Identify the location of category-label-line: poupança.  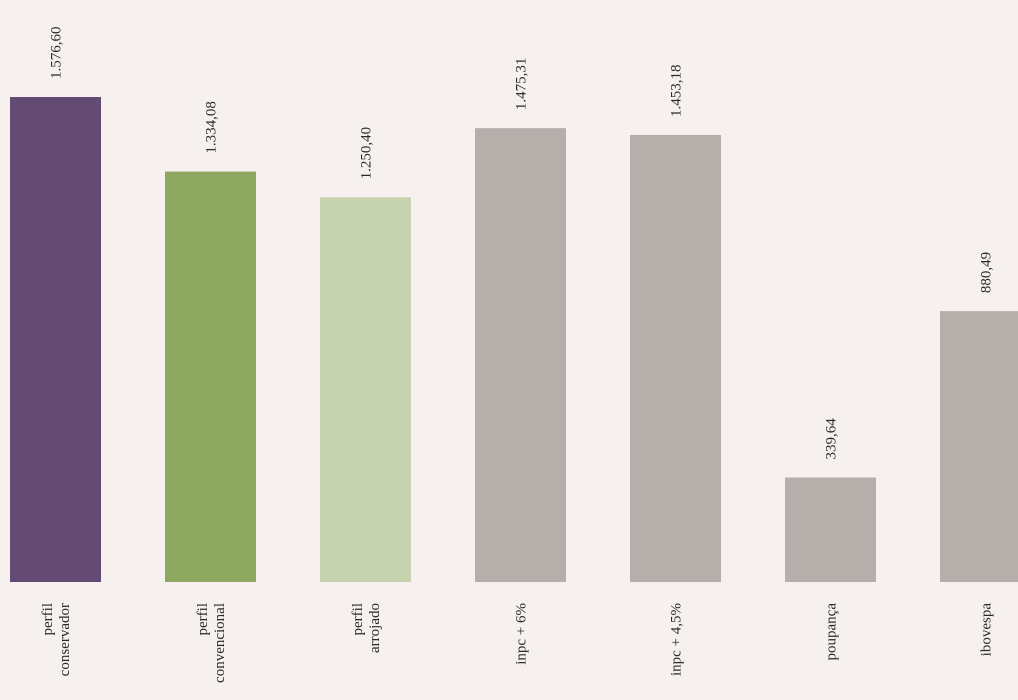
(832, 632).